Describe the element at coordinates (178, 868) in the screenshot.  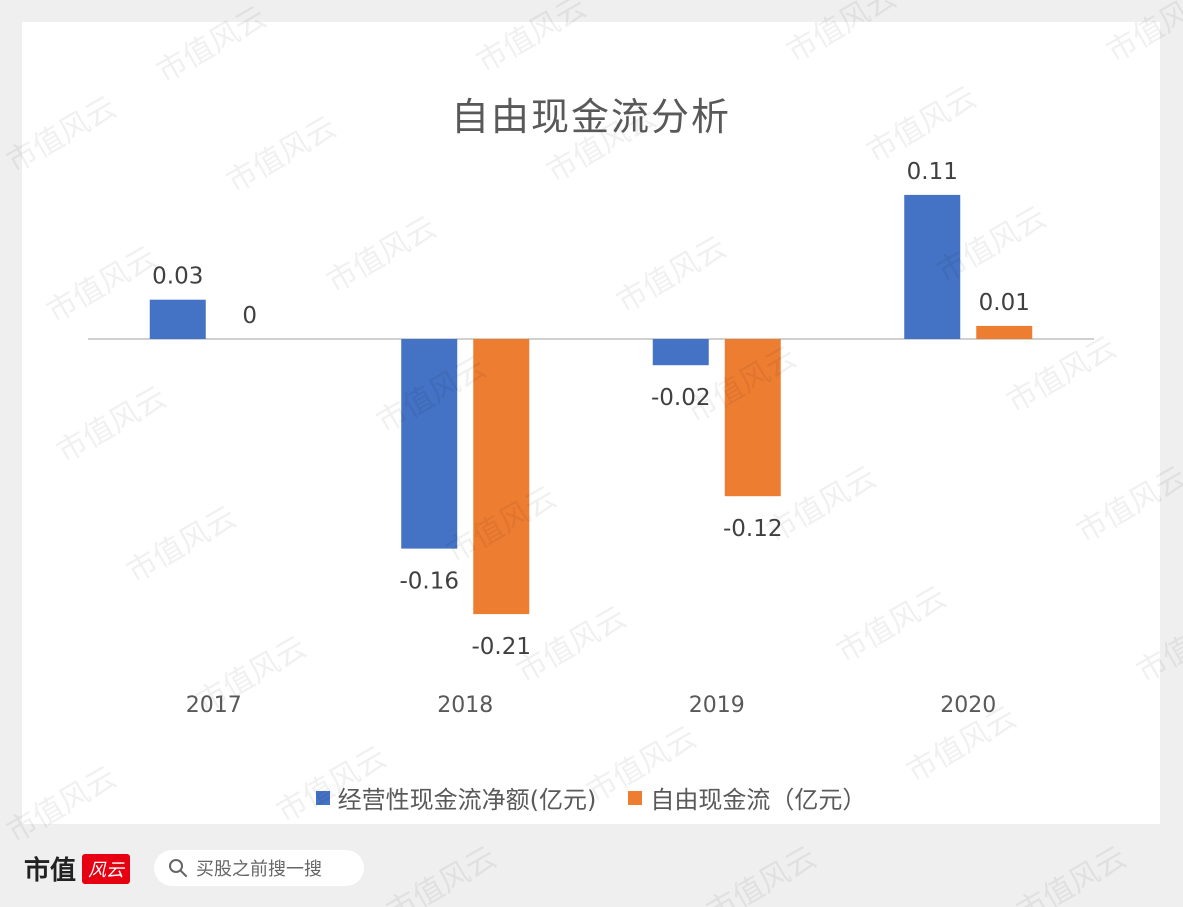
I see `search-icon` at that location.